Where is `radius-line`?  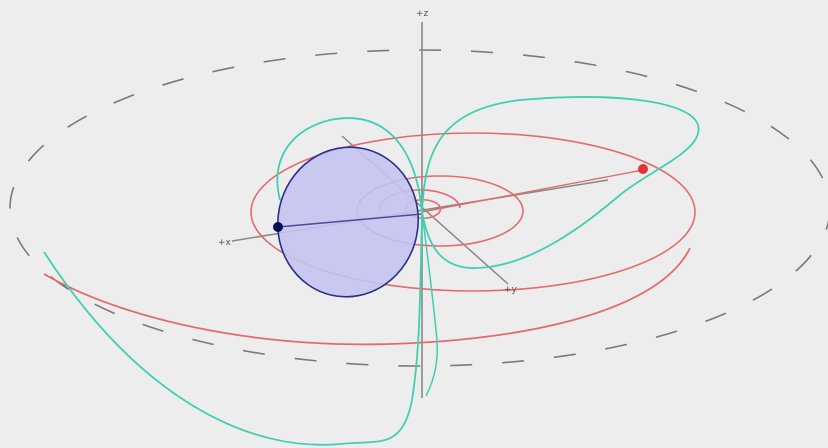 radius-line is located at coordinates (532, 191).